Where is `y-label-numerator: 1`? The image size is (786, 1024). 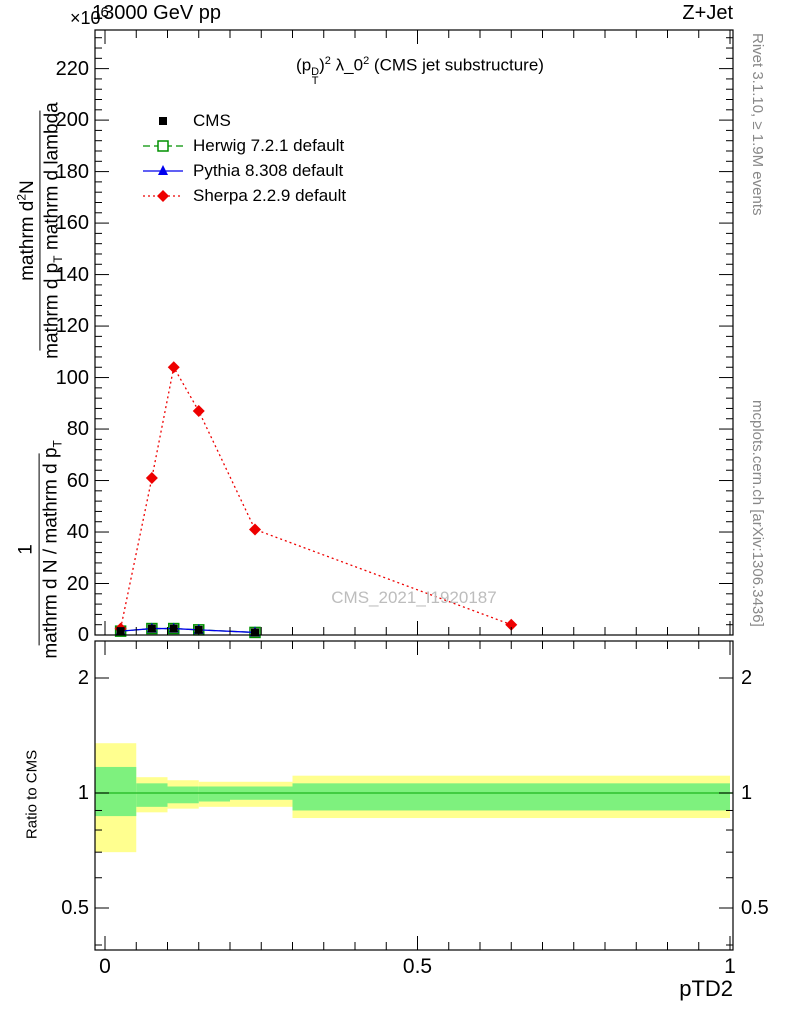 y-label-numerator: 1 is located at coordinates (26, 549).